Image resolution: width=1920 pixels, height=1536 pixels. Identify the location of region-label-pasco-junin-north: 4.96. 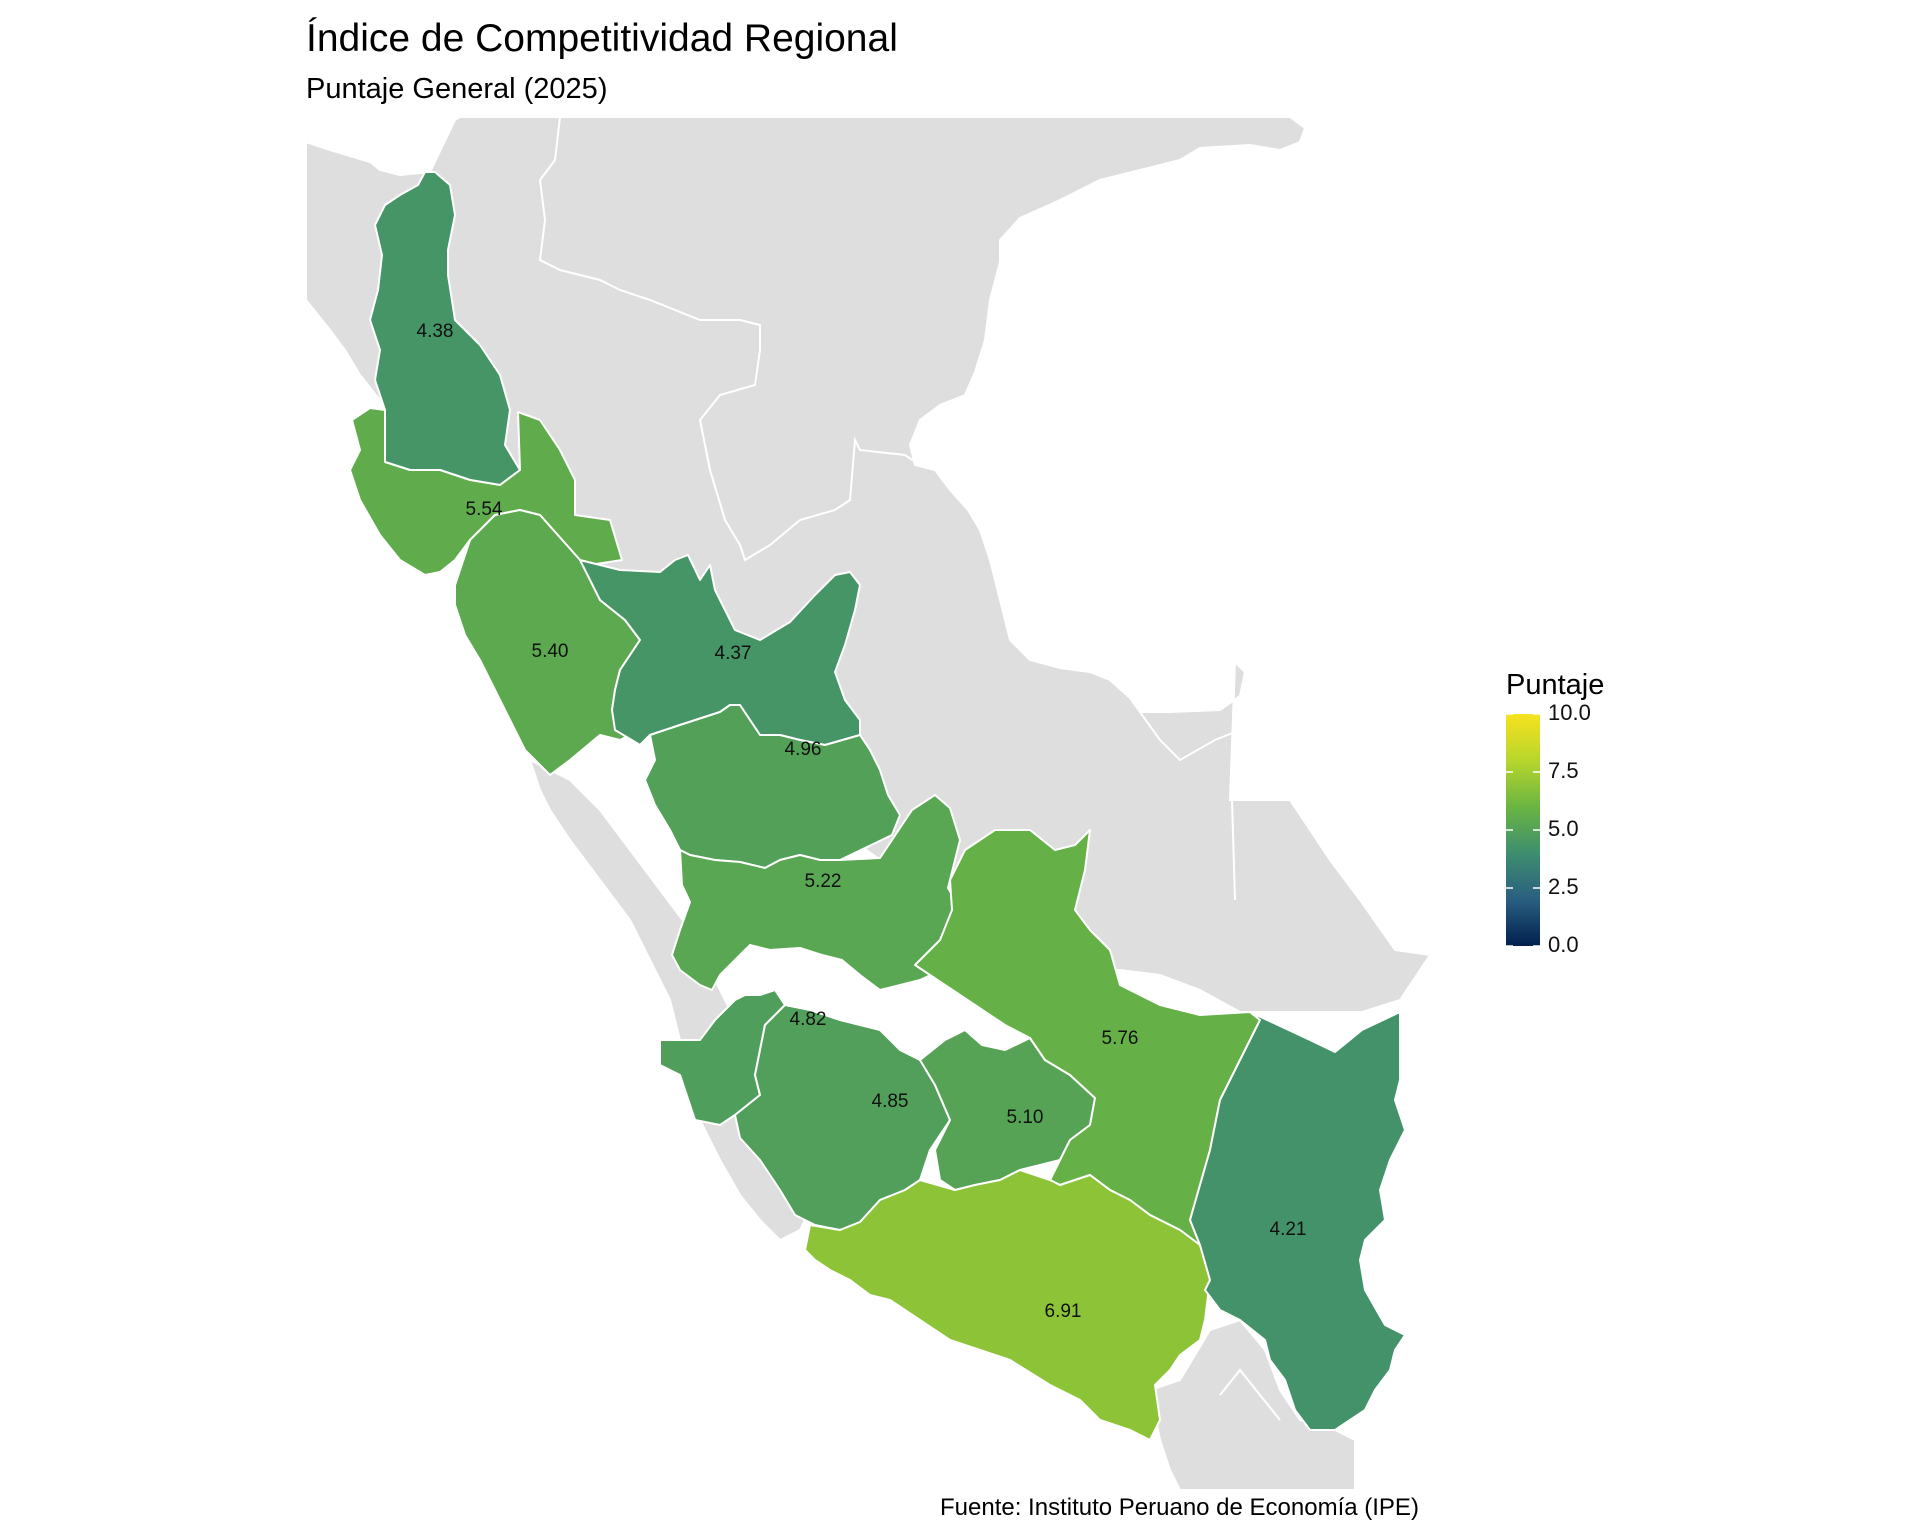
(803, 749).